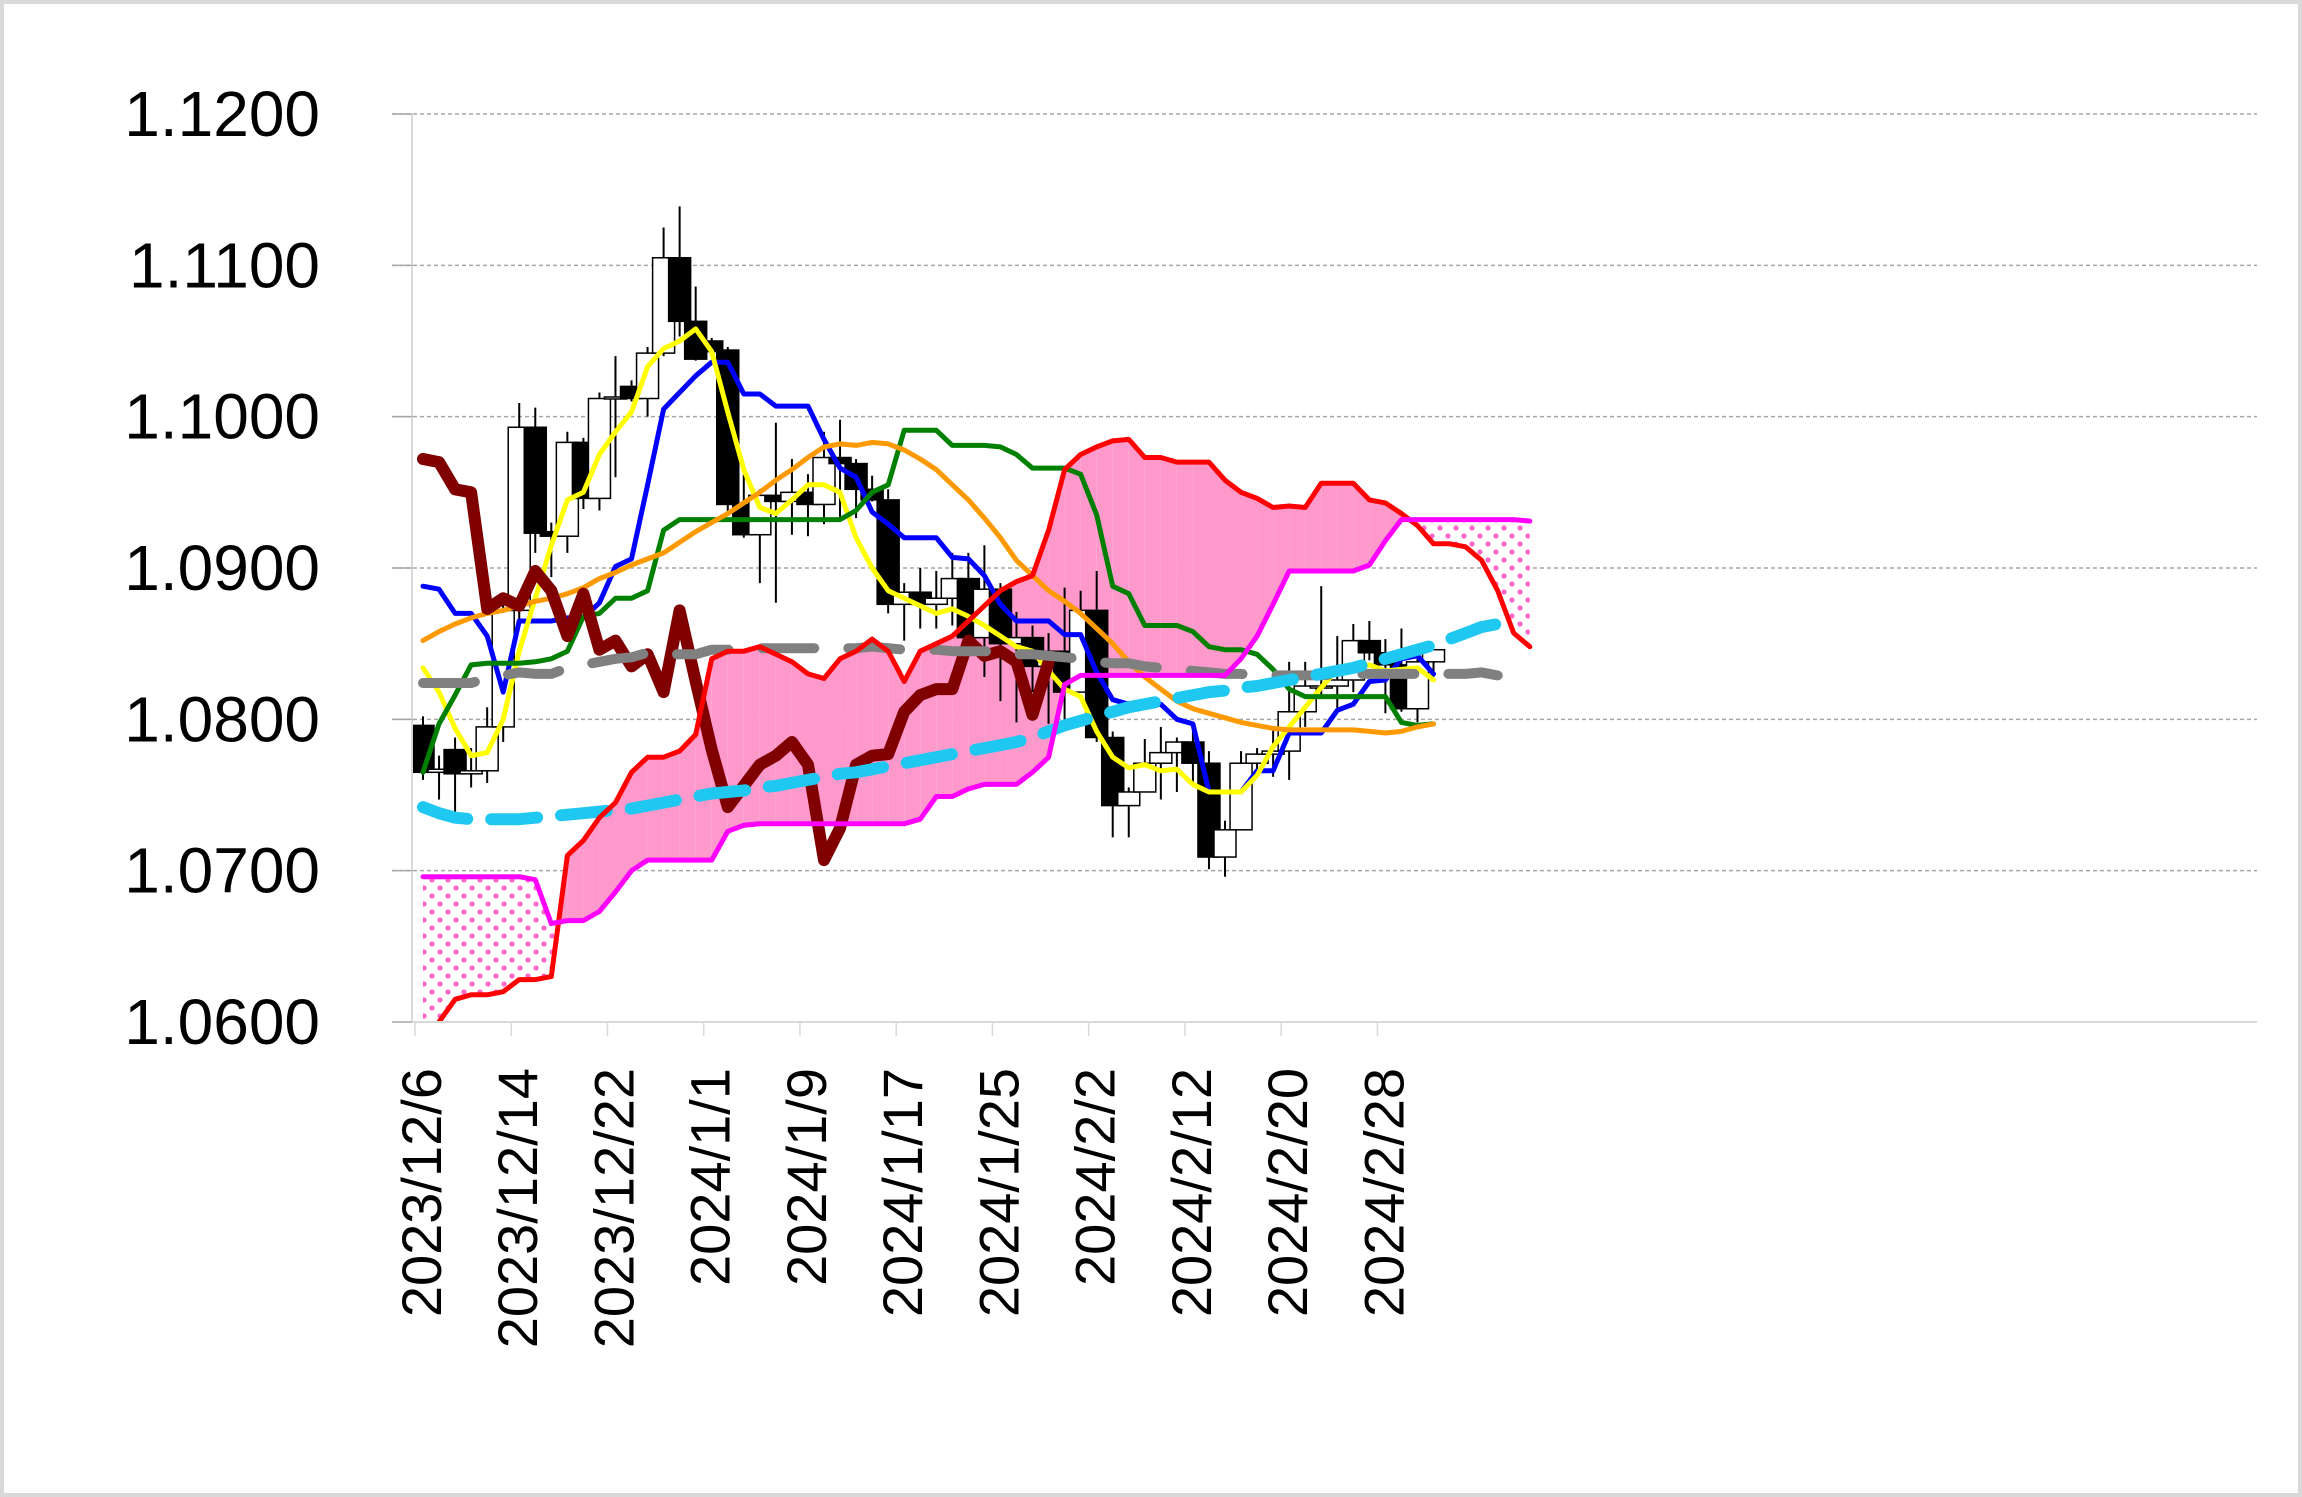 The height and width of the screenshot is (1497, 2302). I want to click on y-tick-label: 1.0900, so click(222, 568).